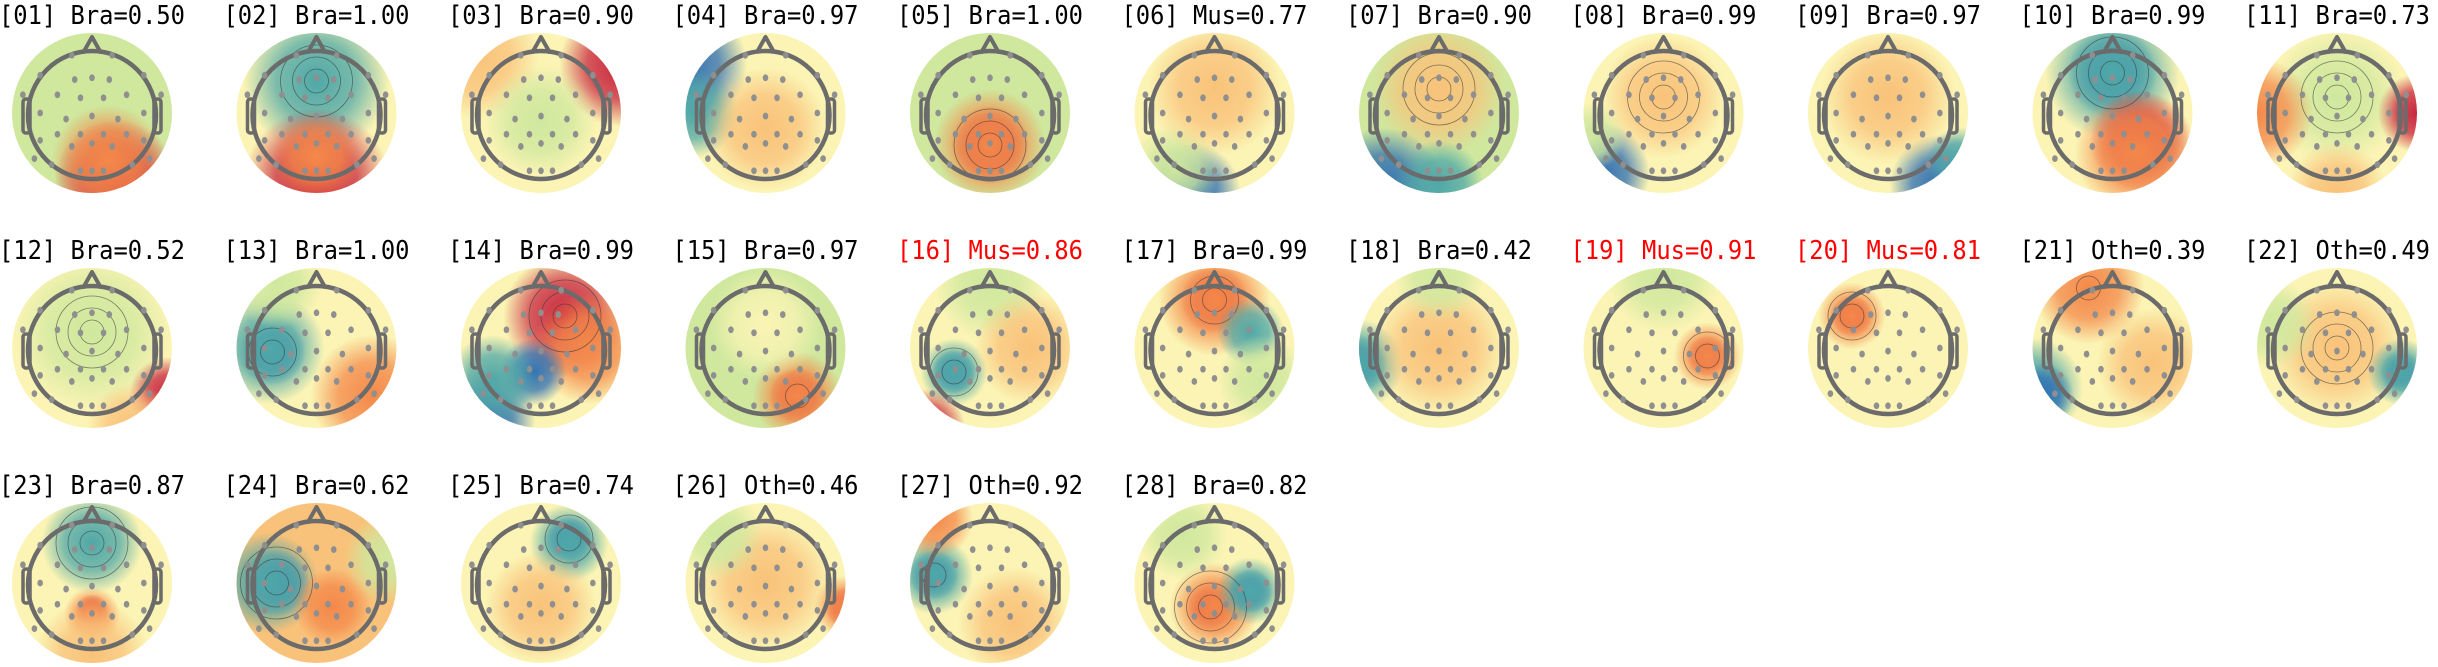 The width and height of the screenshot is (2438, 667). I want to click on component-title: [06] Mus=0.77, so click(1215, 16).